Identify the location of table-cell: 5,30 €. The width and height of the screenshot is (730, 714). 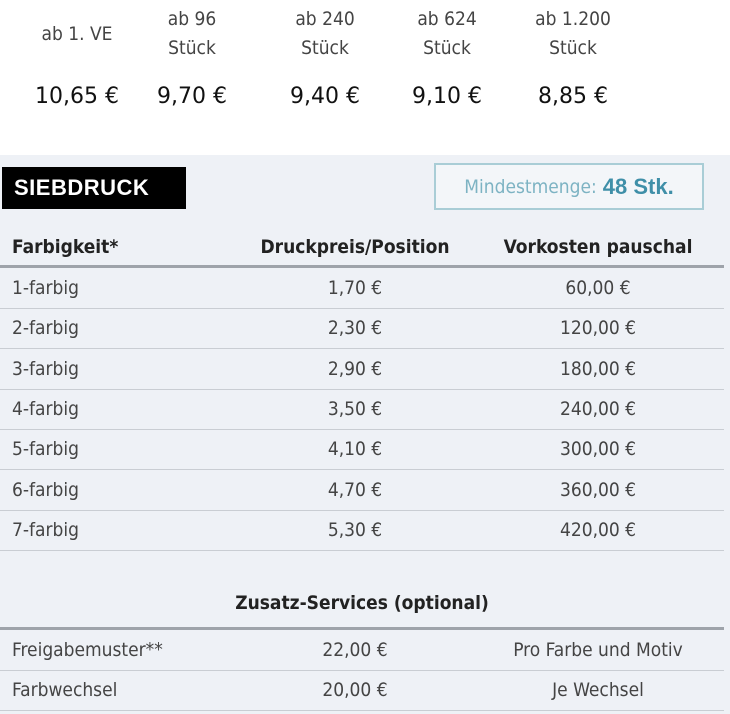
(355, 529).